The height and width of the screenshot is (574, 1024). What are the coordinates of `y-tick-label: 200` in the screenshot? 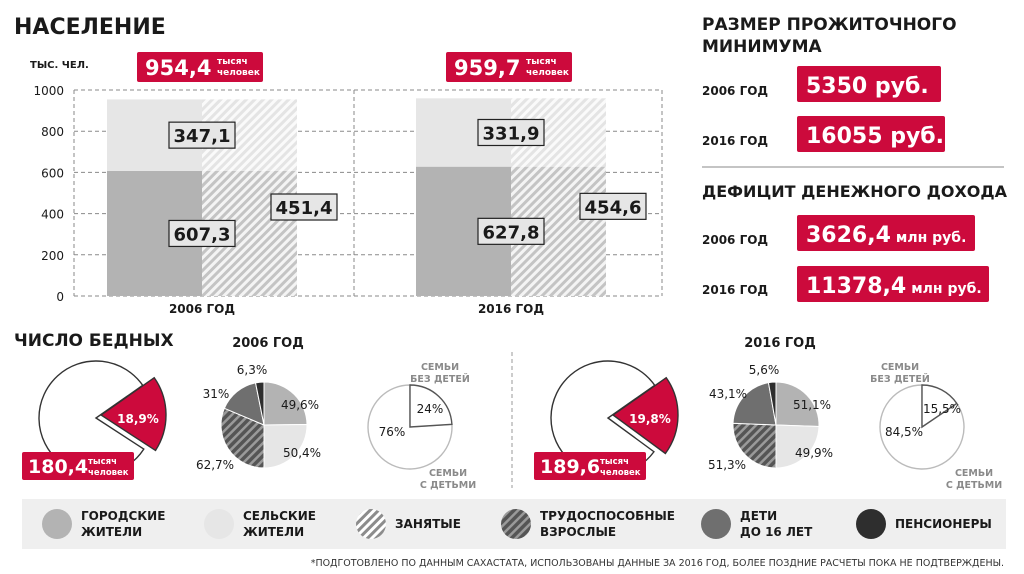 It's located at (52, 256).